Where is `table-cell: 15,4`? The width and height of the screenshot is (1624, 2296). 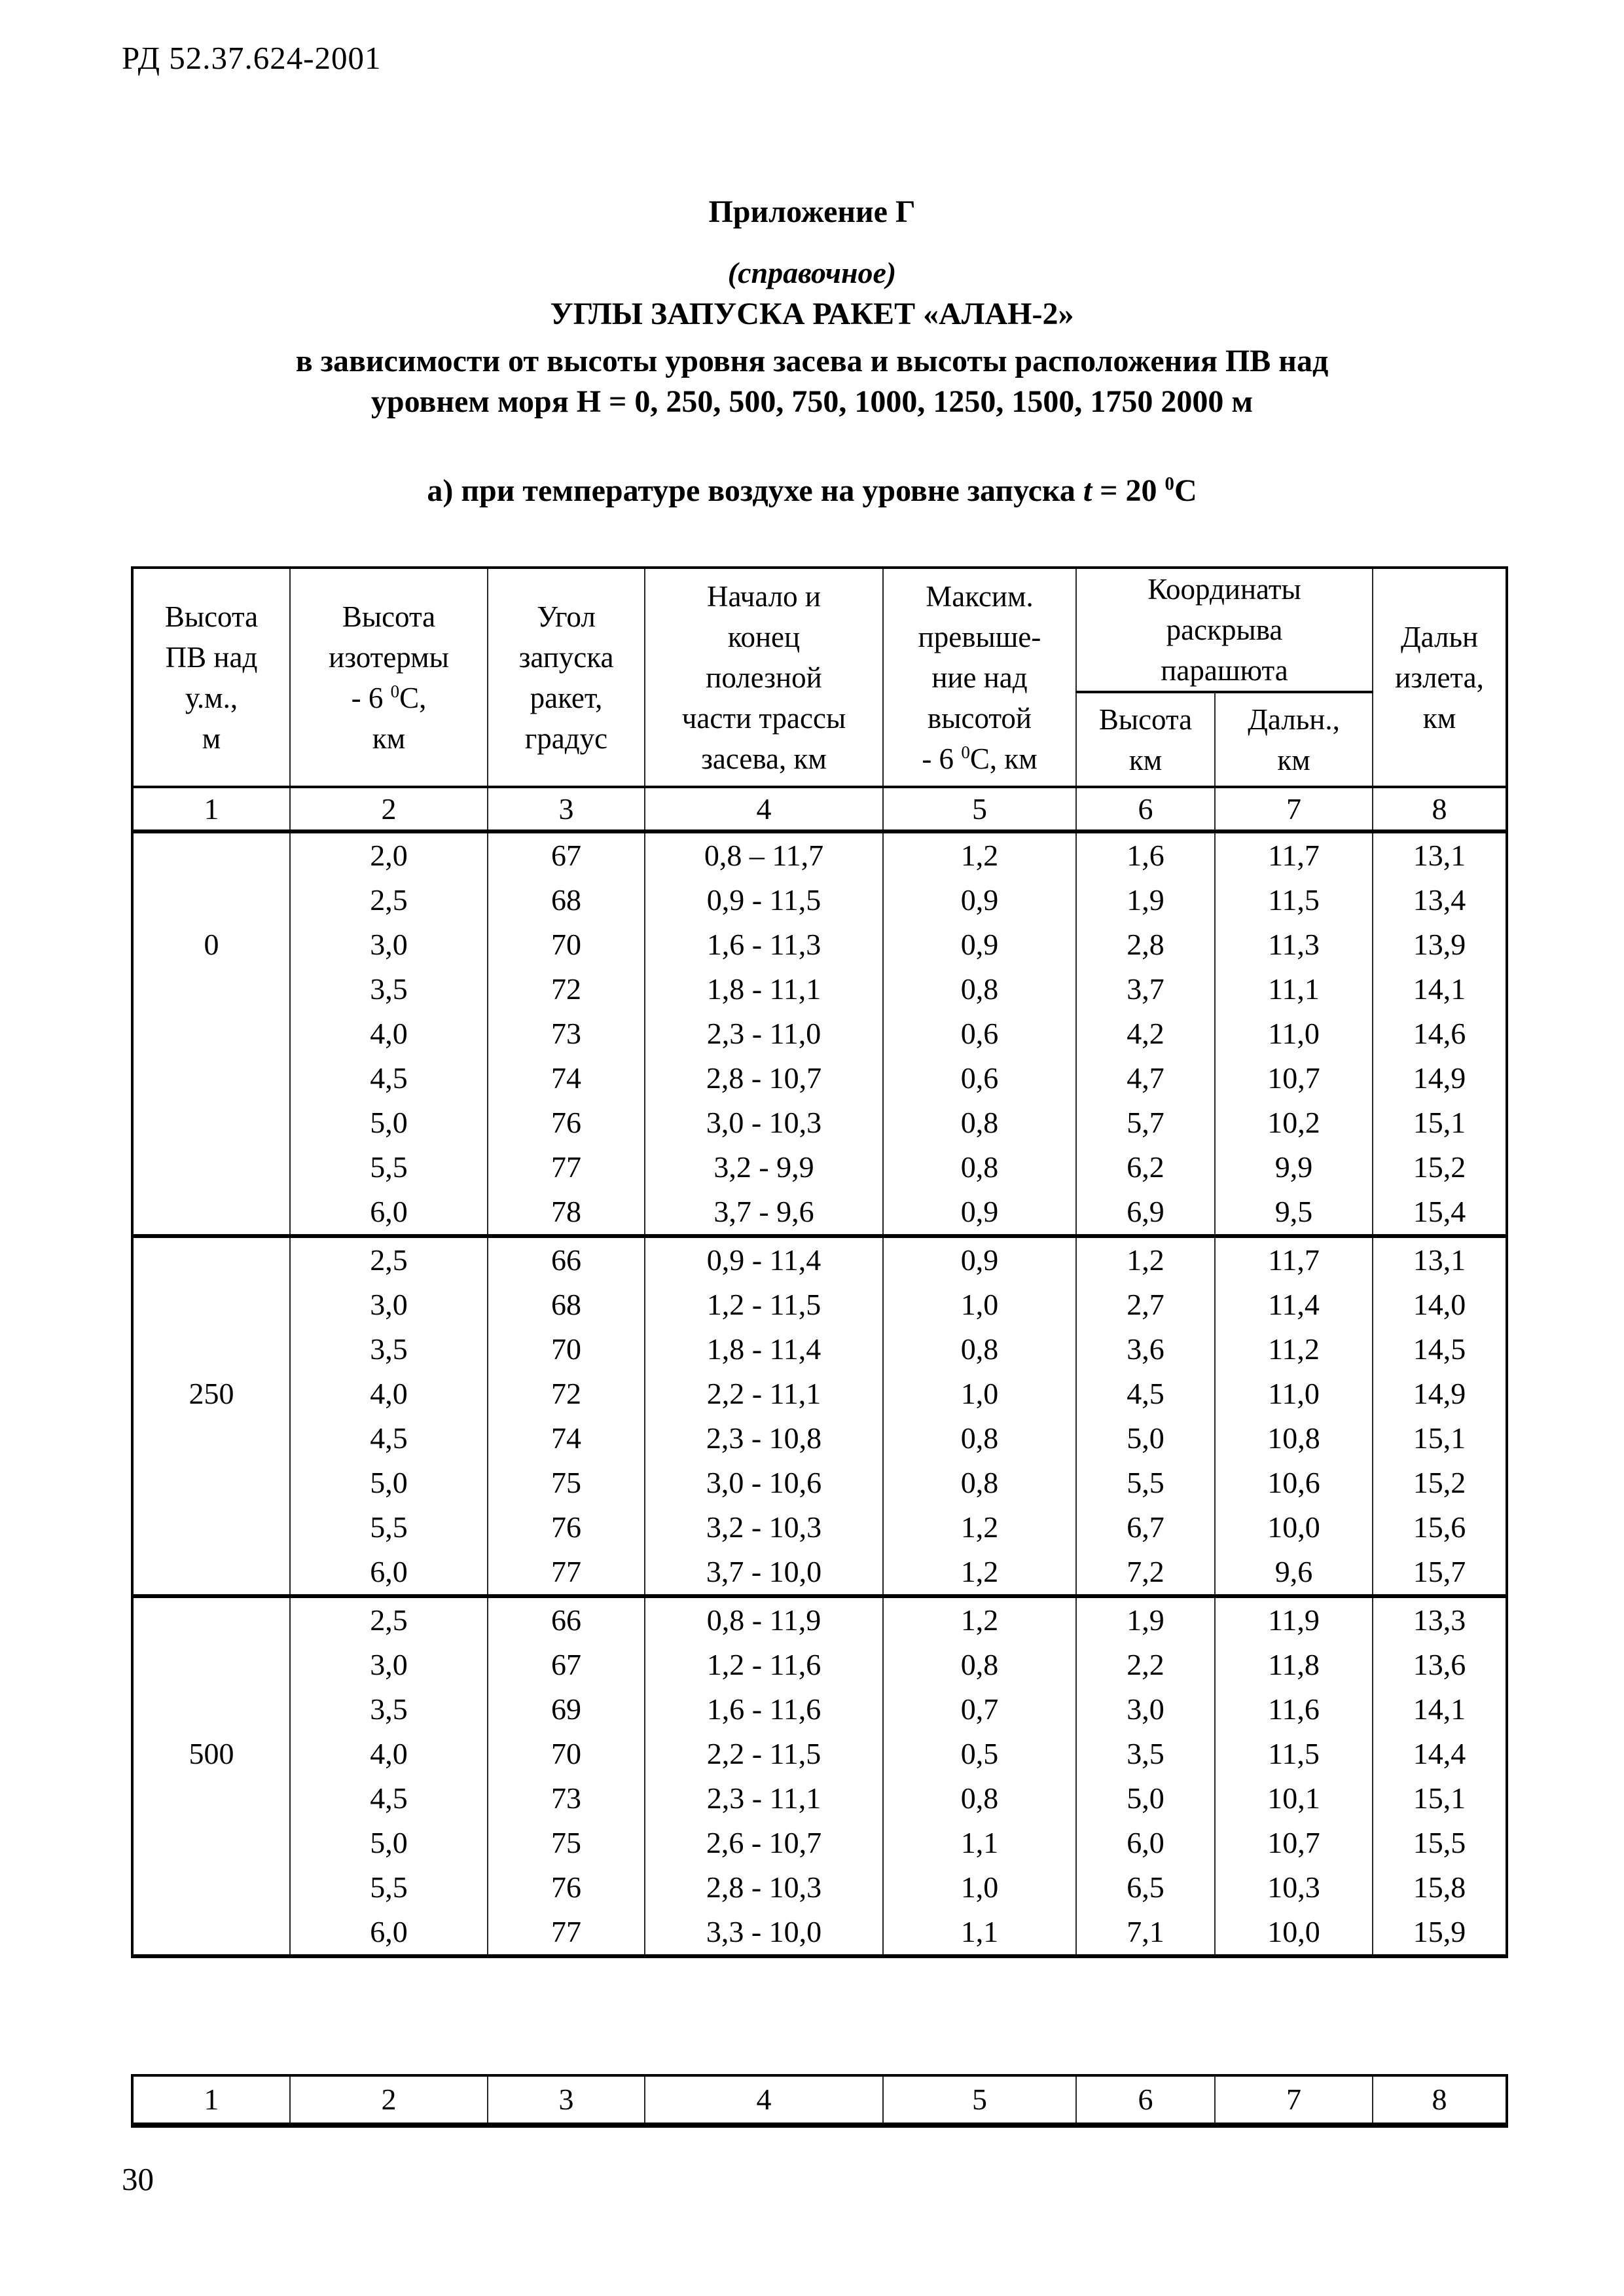
table-cell: 15,4 is located at coordinates (1440, 1213).